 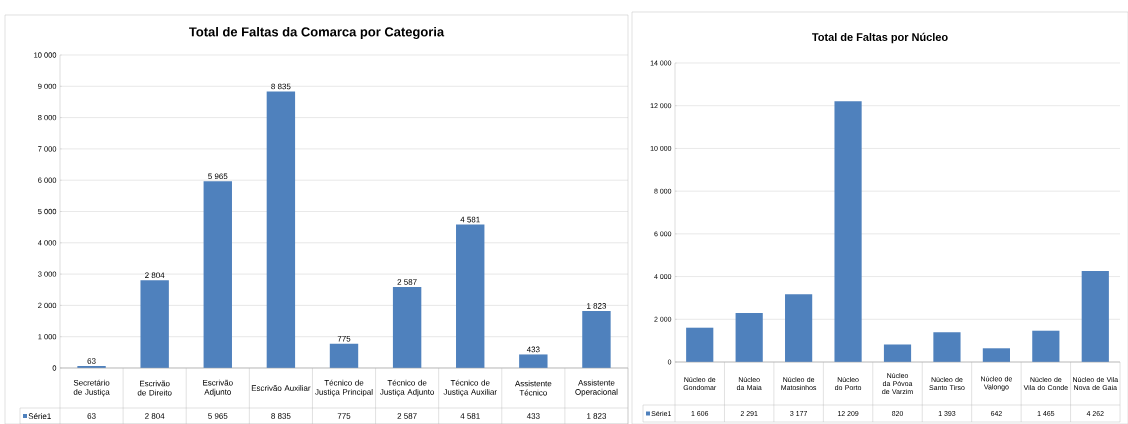 What do you see at coordinates (317, 33) in the screenshot?
I see `chart-title: Total de Faltas da Comarca por Categoria` at bounding box center [317, 33].